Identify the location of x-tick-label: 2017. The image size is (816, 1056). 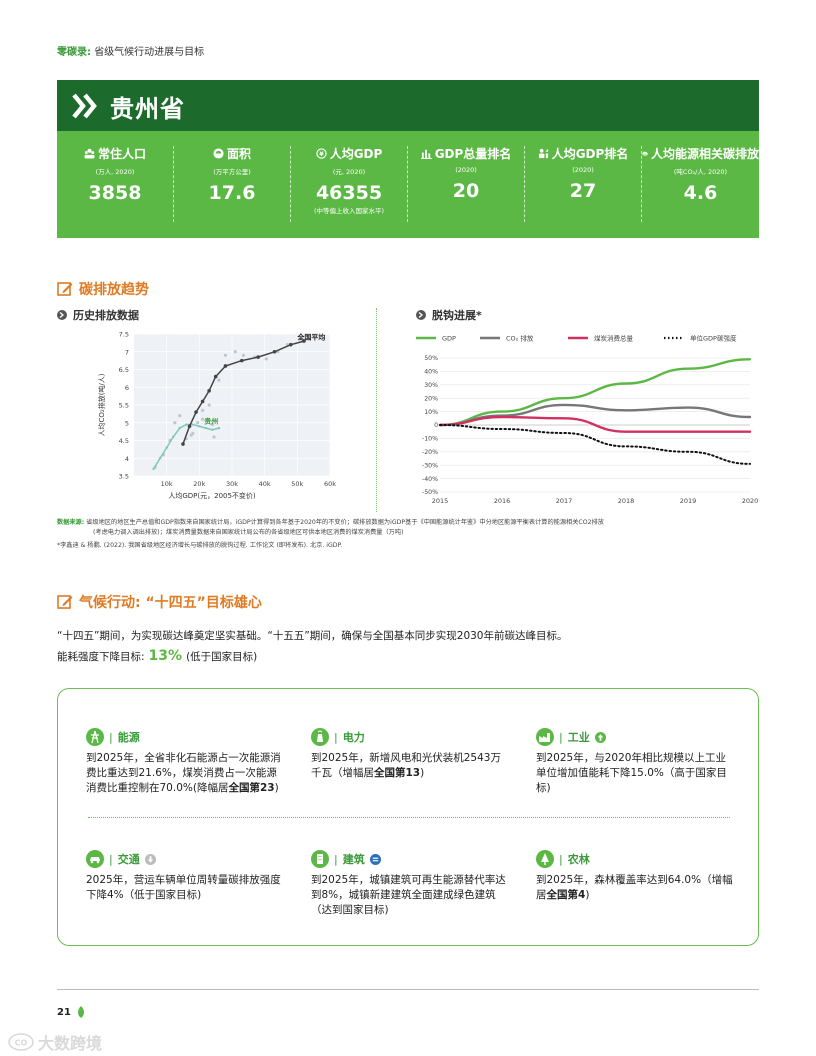
(564, 501).